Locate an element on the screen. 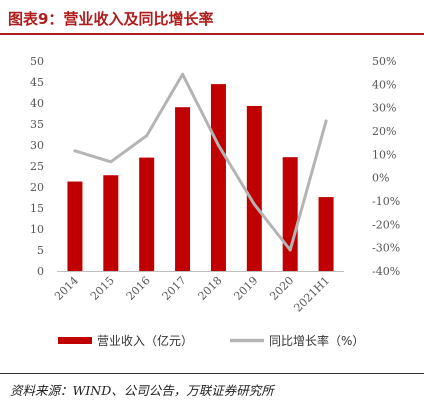 The image size is (424, 409). right-axis-tick-label: 20% is located at coordinates (384, 131).